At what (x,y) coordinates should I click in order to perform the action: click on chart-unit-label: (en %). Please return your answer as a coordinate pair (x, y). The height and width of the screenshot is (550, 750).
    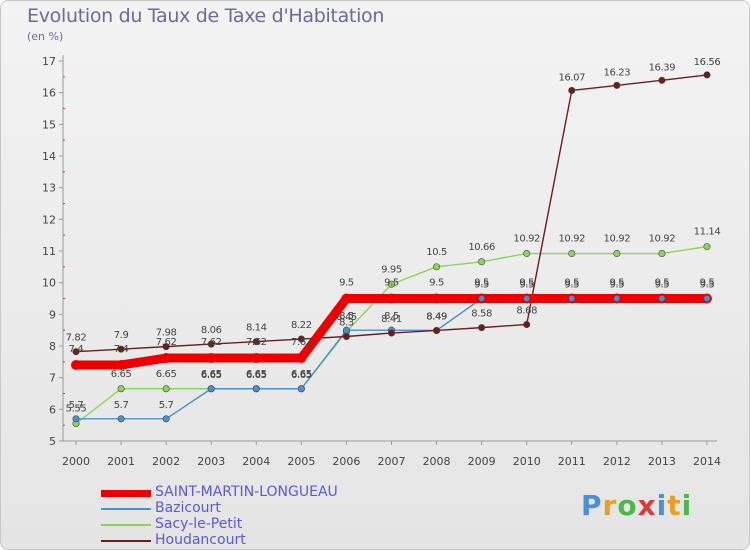
    Looking at the image, I should click on (45, 36).